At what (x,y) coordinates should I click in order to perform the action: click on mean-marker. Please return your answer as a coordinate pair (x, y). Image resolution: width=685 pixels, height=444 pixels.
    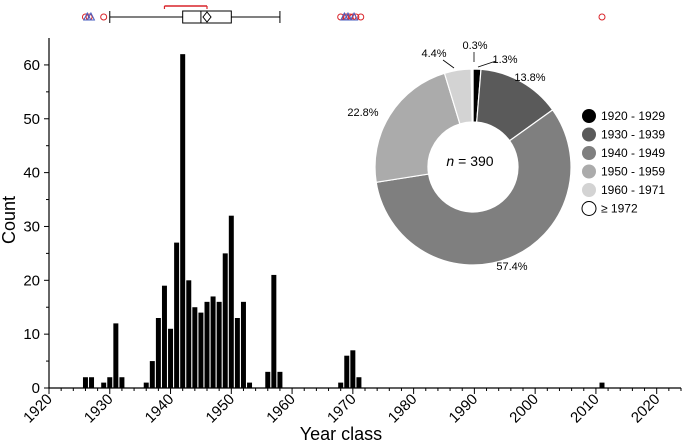
    Looking at the image, I should click on (207, 17).